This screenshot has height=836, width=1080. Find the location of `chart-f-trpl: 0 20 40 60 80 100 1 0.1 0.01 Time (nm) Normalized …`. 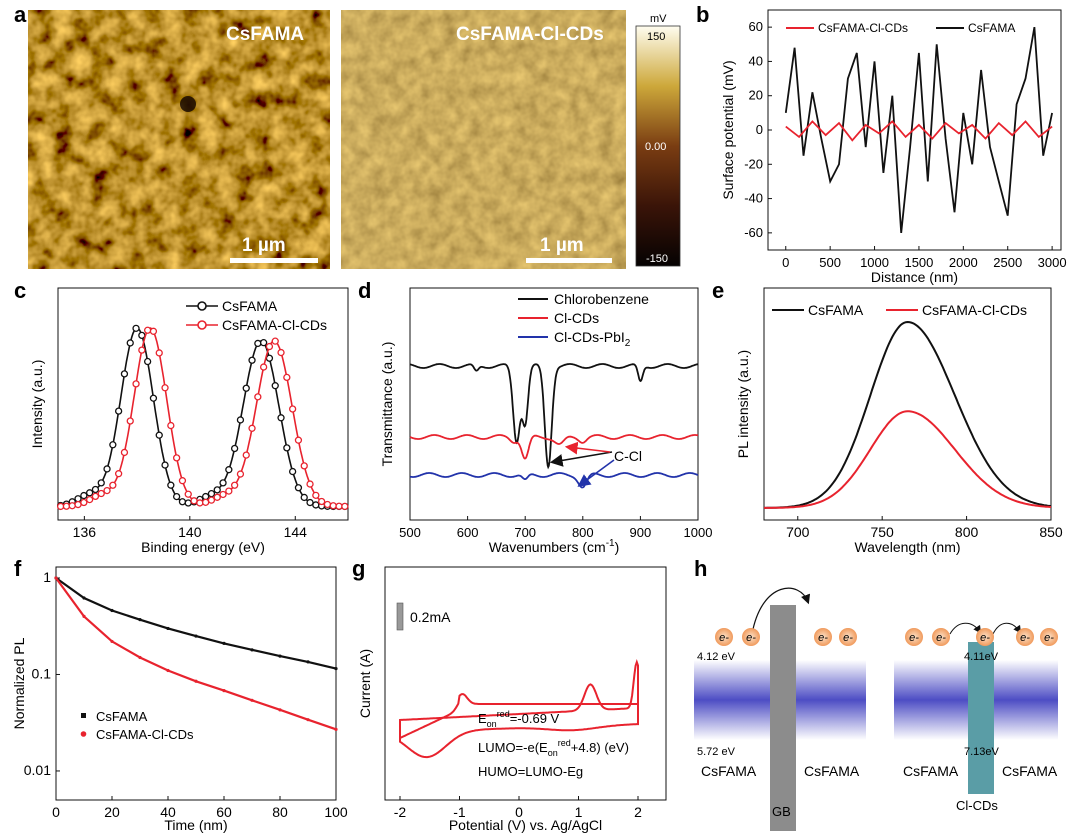

chart-f-trpl: 0 20 40 60 80 100 1 0.1 0.01 Time (nm) Normalized … is located at coordinates (179, 699).